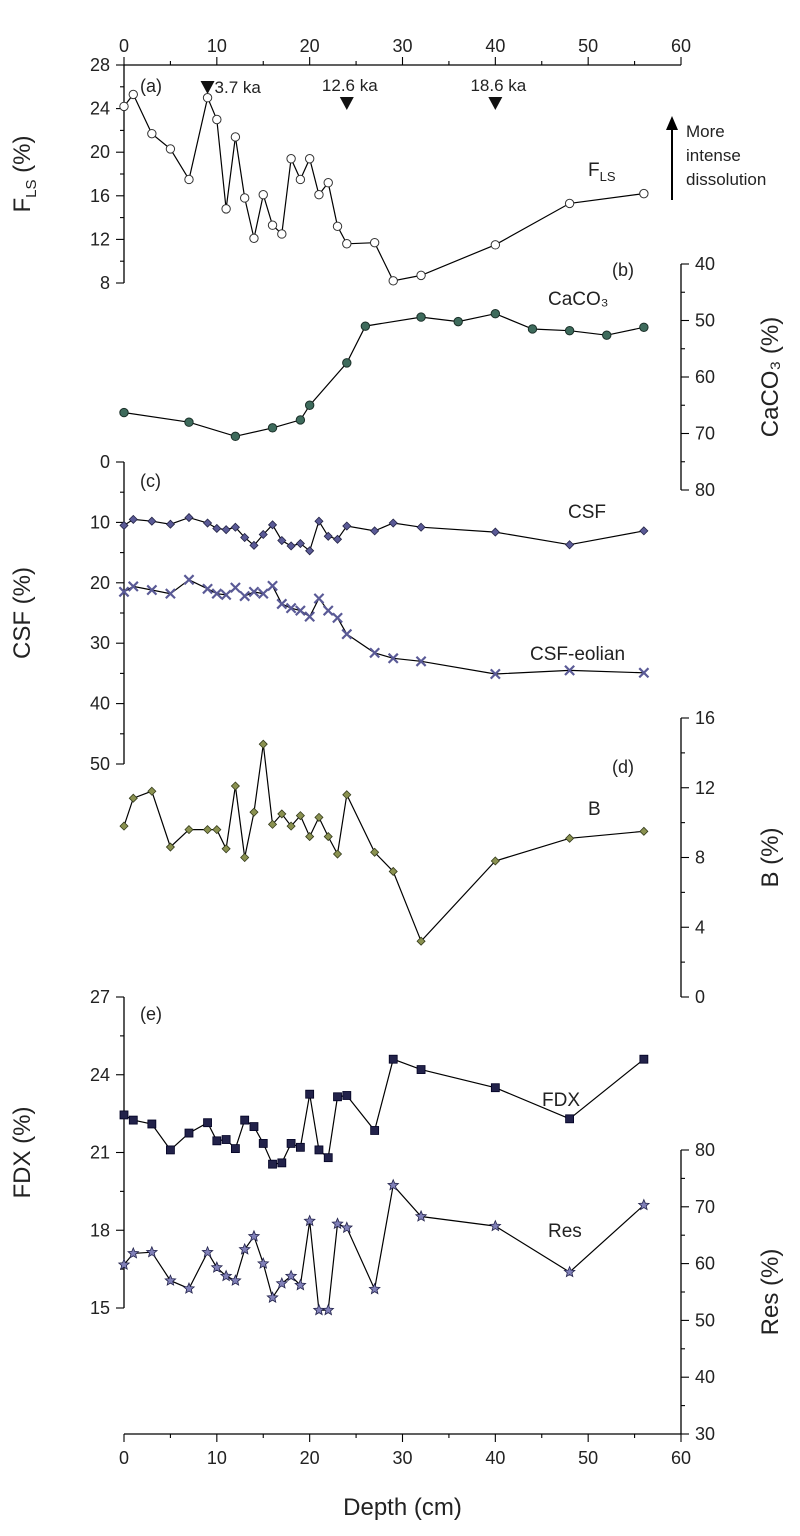  Describe the element at coordinates (588, 46) in the screenshot. I see `x-tick-label-top-50: 50` at that location.